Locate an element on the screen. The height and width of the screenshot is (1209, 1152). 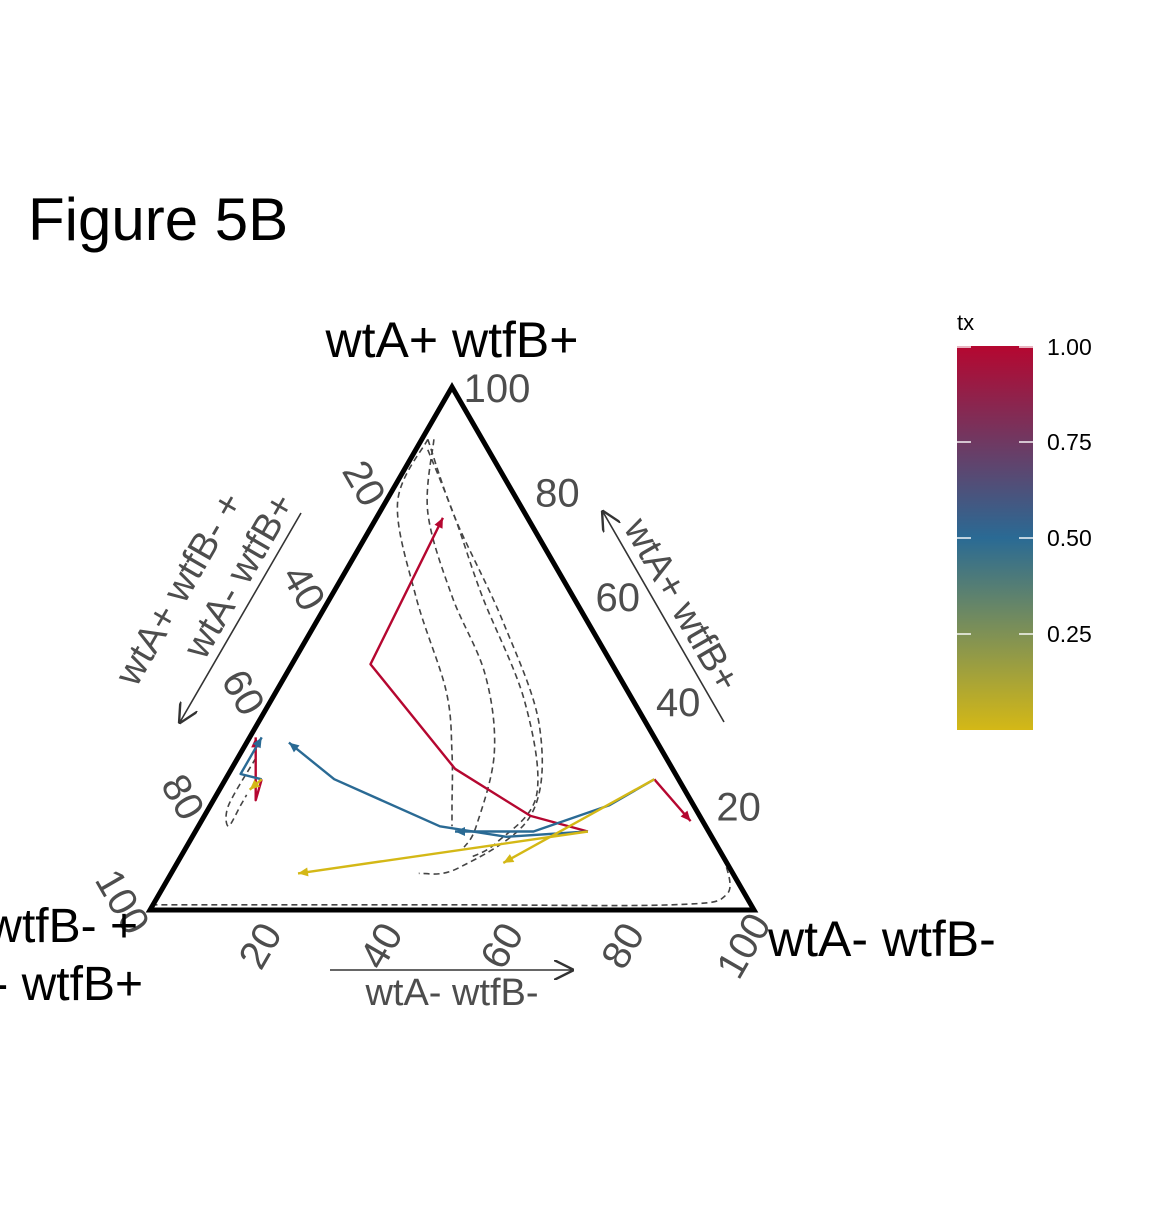
colorbar-tick-label: 1.00 is located at coordinates (1069, 347).